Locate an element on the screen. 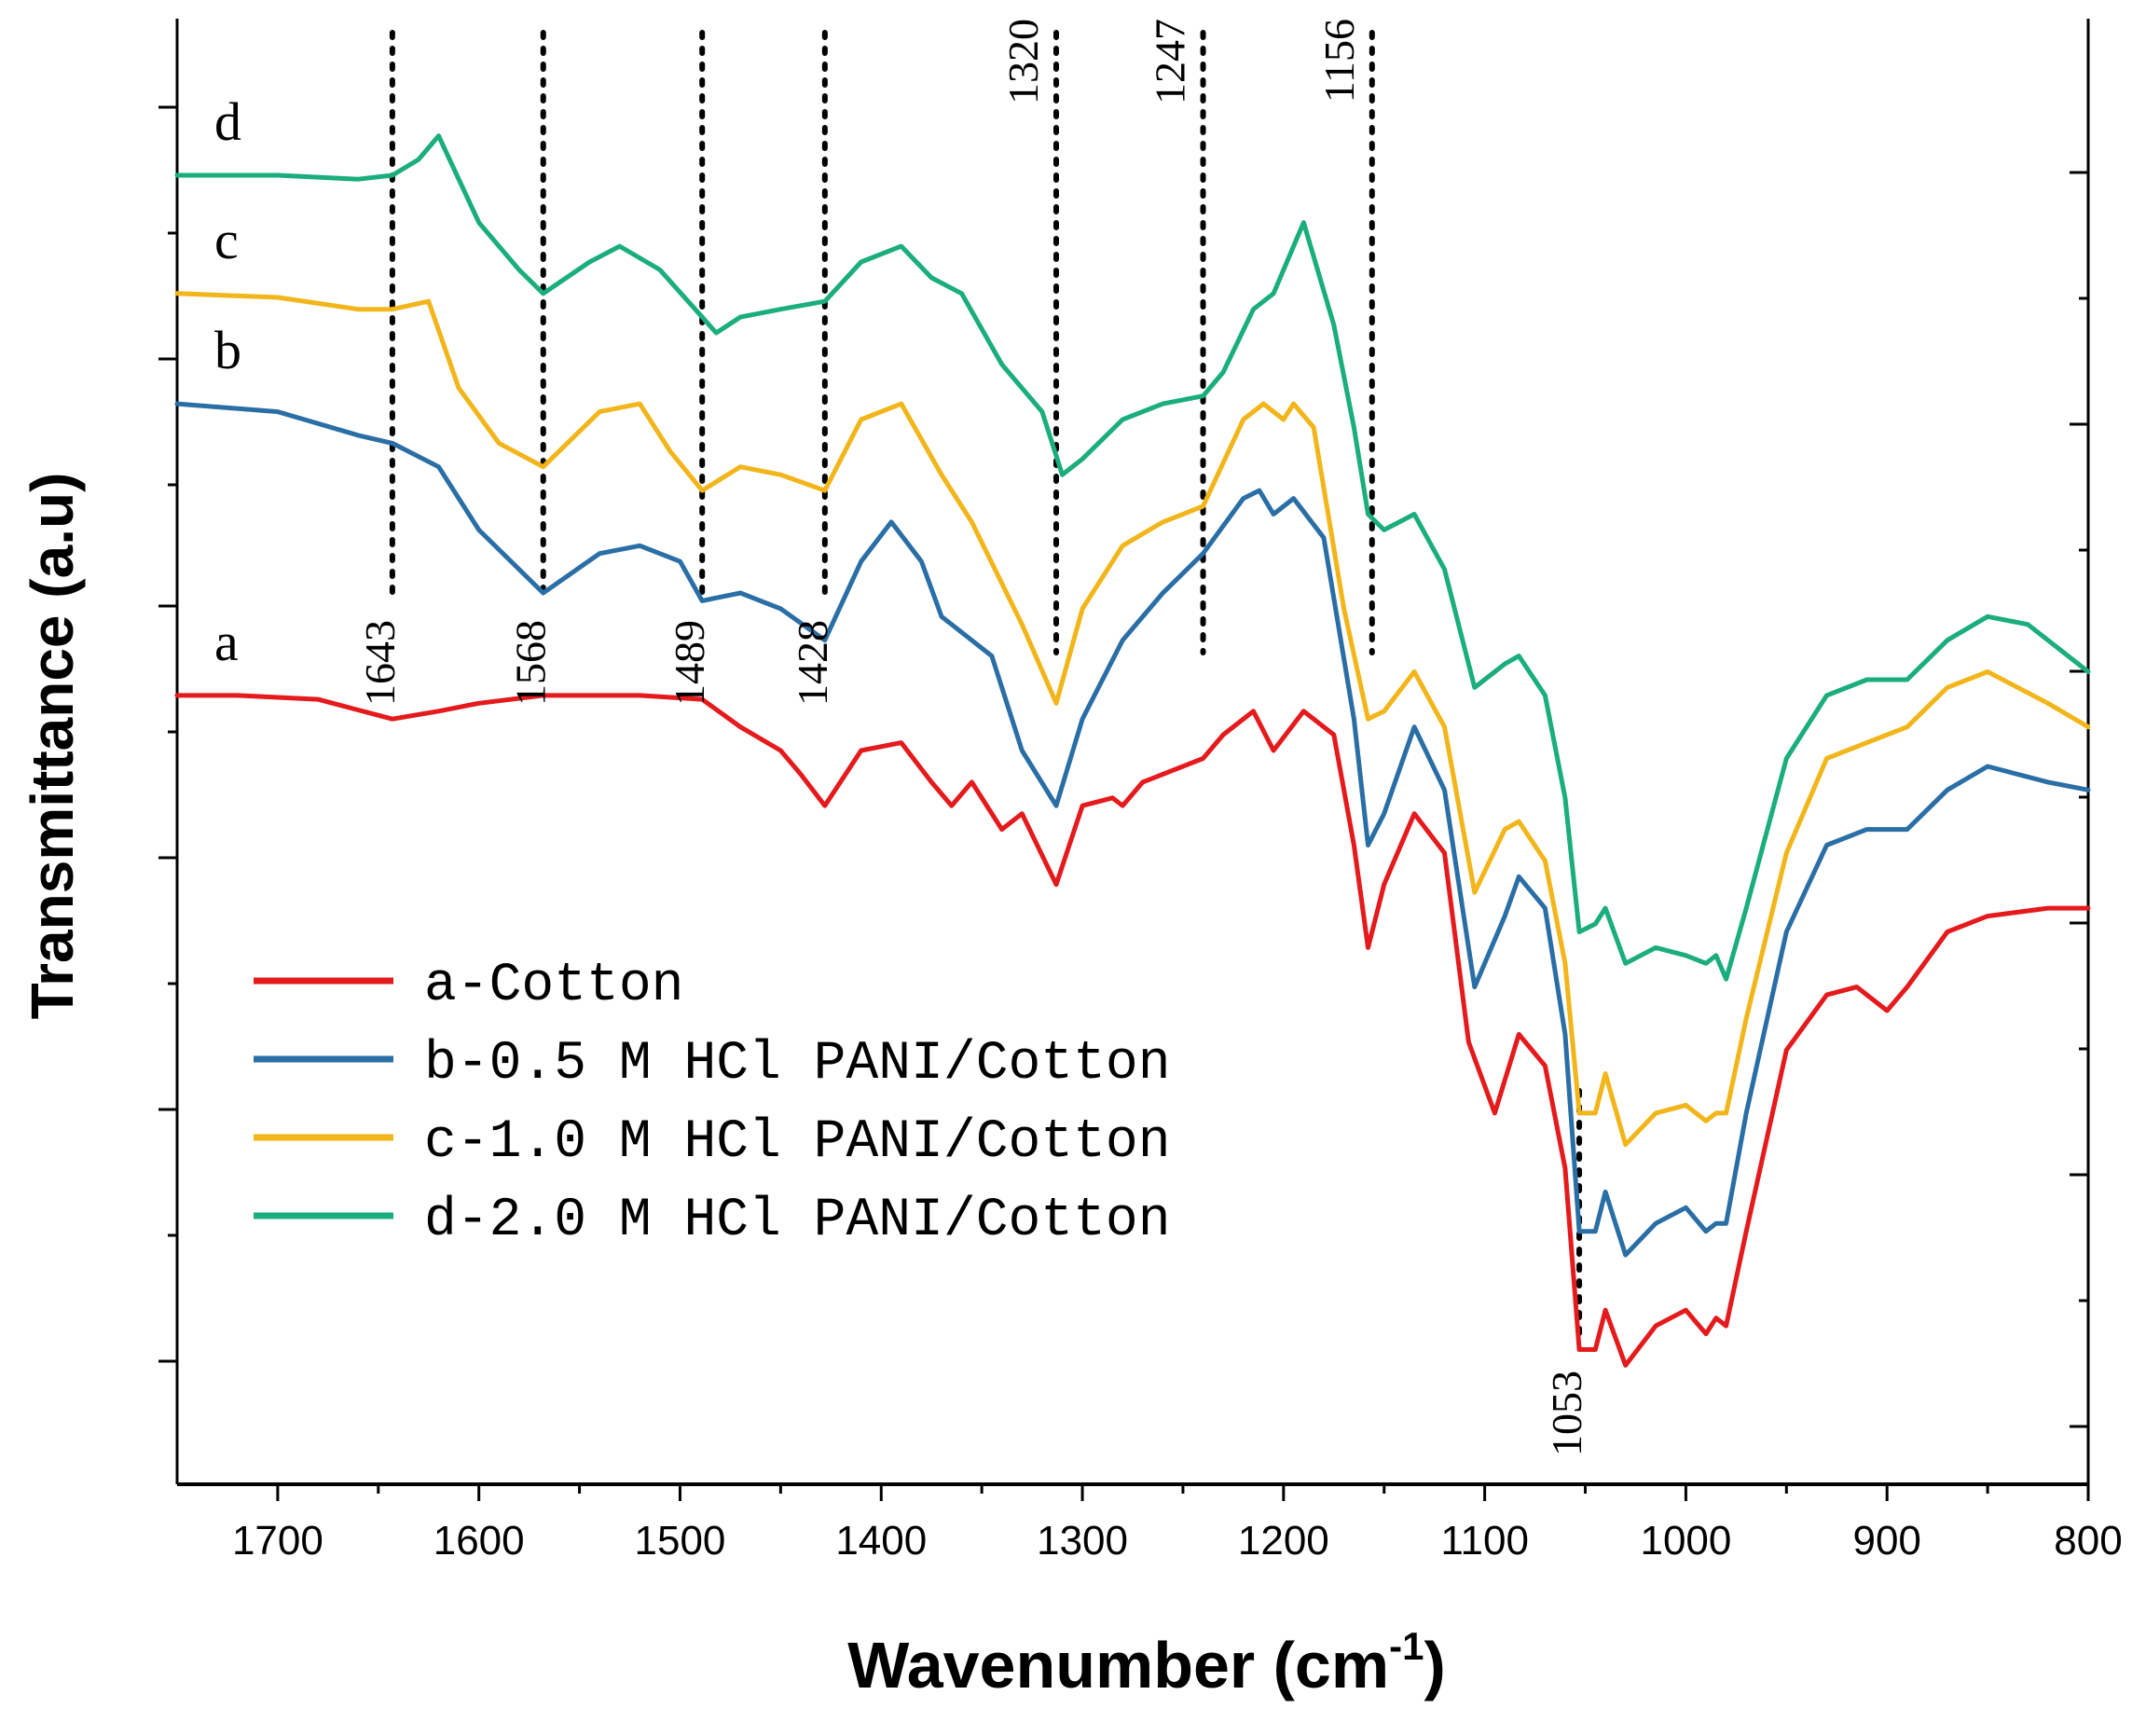  curve-label: b is located at coordinates (227, 350).